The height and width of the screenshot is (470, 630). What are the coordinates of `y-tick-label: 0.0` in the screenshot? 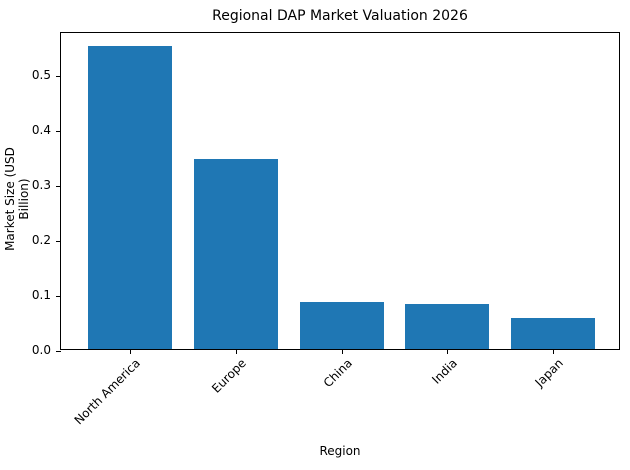 It's located at (41, 350).